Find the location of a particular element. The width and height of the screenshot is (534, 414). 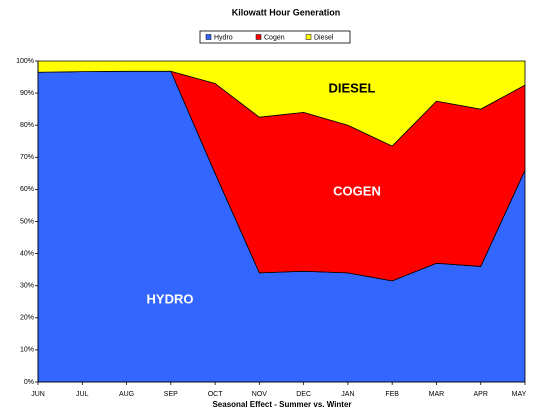

annotation: DIESEL is located at coordinates (352, 87).